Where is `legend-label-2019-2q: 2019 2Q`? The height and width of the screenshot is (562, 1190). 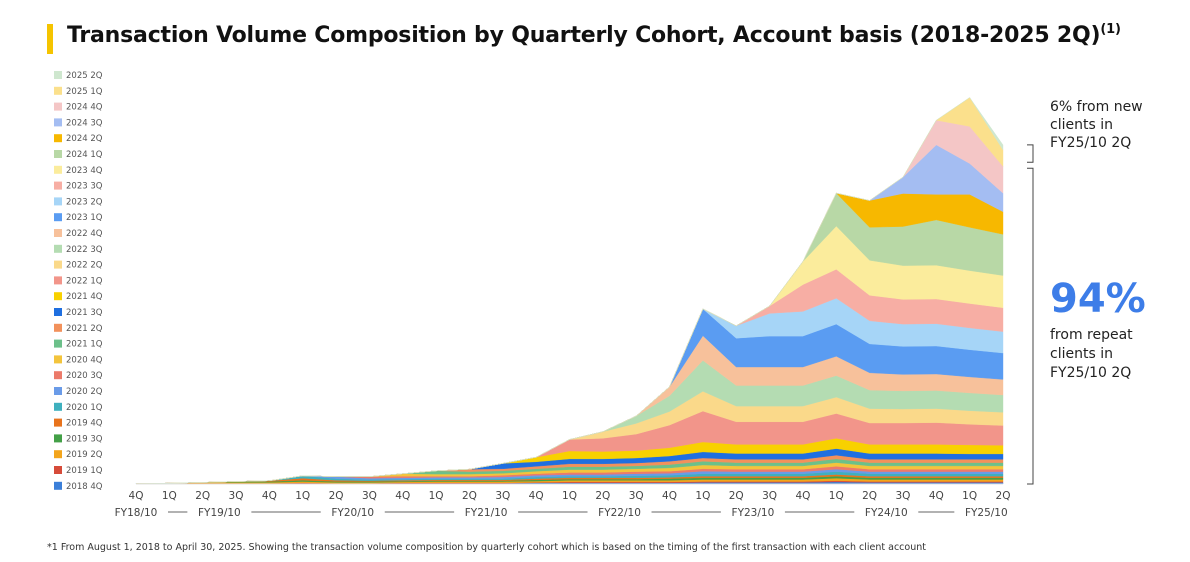
legend-label-2019-2q: 2019 2Q is located at coordinates (84, 455).